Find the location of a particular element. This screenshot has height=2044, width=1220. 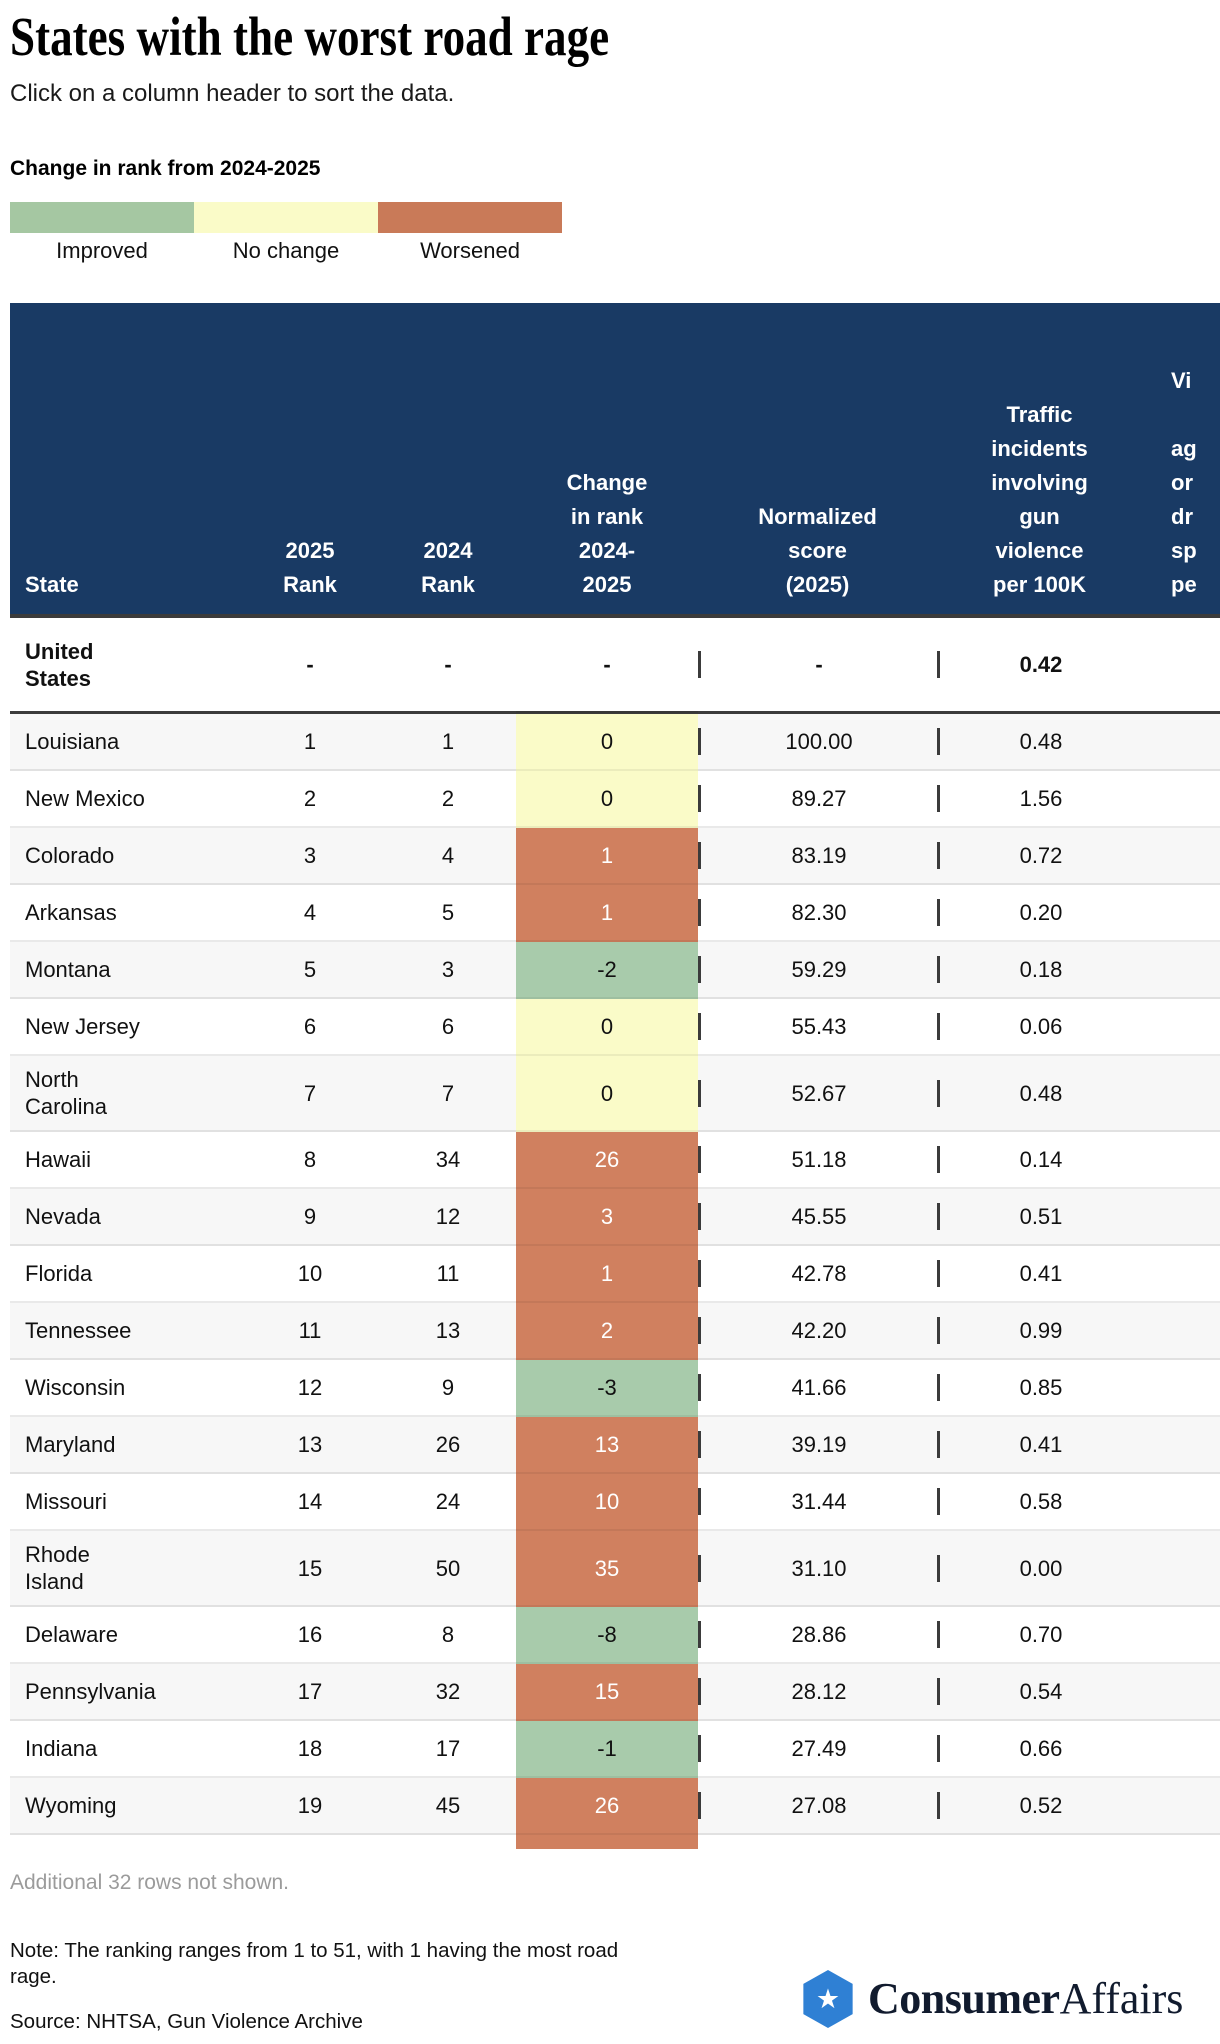

rank-2024-cell: 50 is located at coordinates (448, 1568).